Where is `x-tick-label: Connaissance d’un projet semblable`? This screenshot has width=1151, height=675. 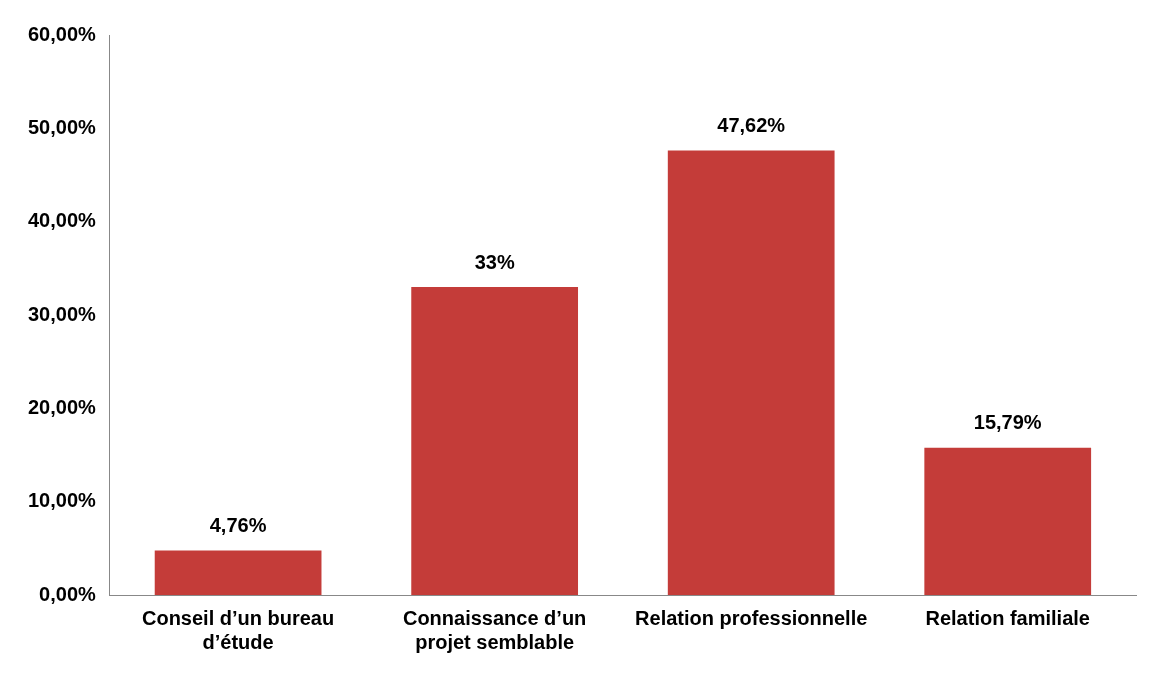 x-tick-label: Connaissance d’un projet semblable is located at coordinates (494, 629).